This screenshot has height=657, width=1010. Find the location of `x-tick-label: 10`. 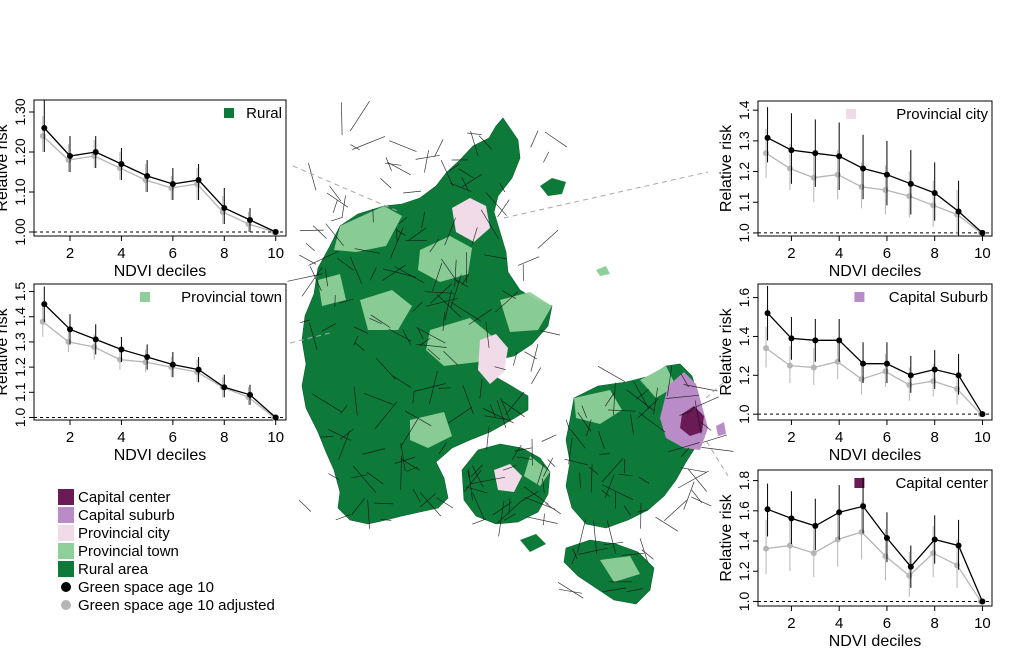

x-tick-label: 10 is located at coordinates (275, 437).